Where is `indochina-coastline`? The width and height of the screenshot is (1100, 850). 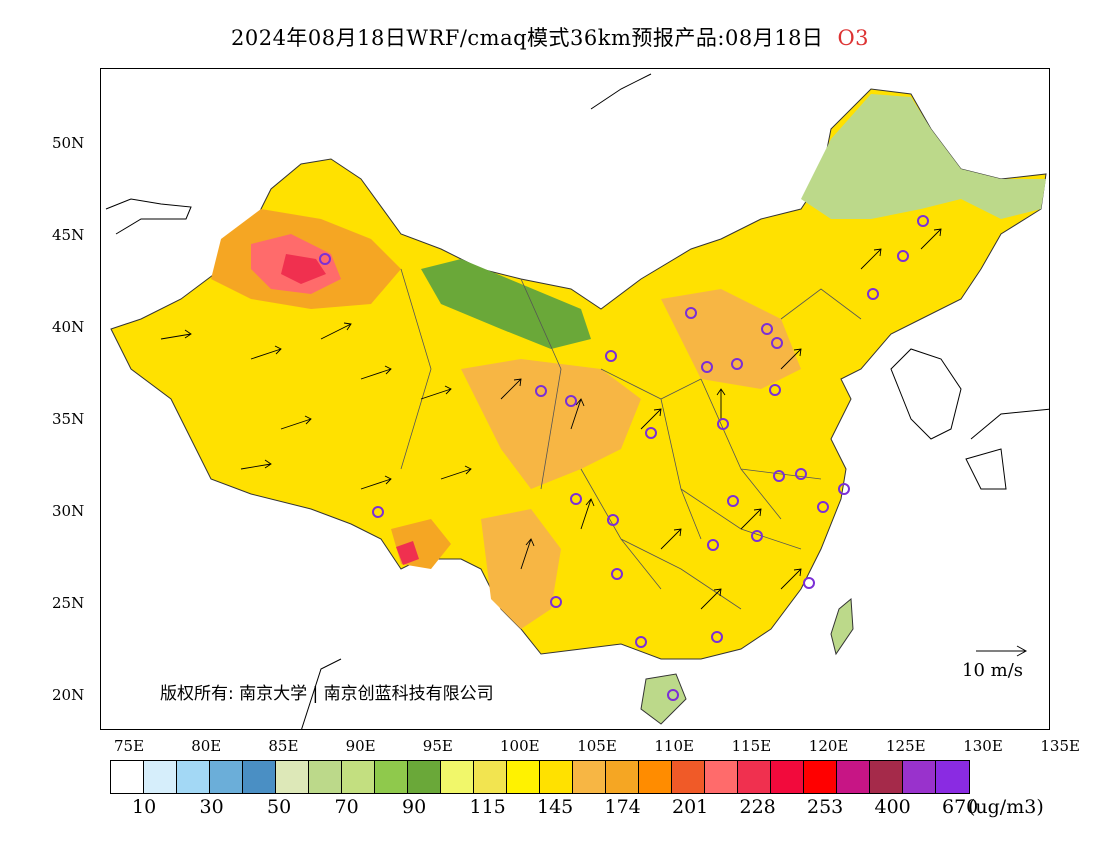
indochina-coastline is located at coordinates (321, 693).